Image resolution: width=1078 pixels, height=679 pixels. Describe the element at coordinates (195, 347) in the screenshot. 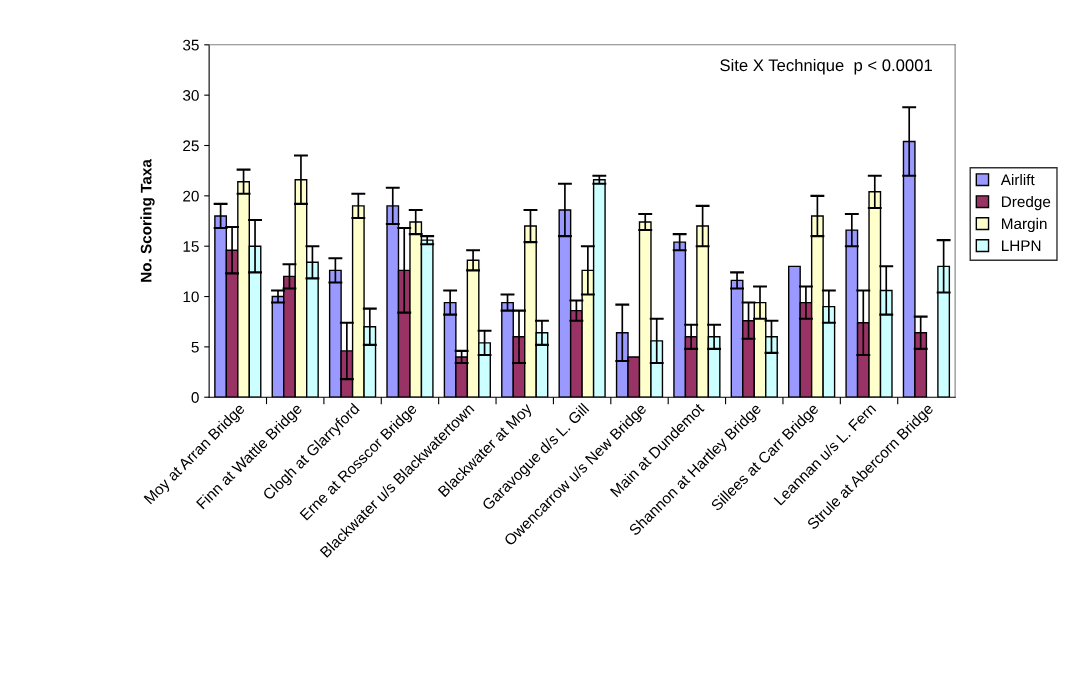

I see `y-tick-label: 5` at that location.